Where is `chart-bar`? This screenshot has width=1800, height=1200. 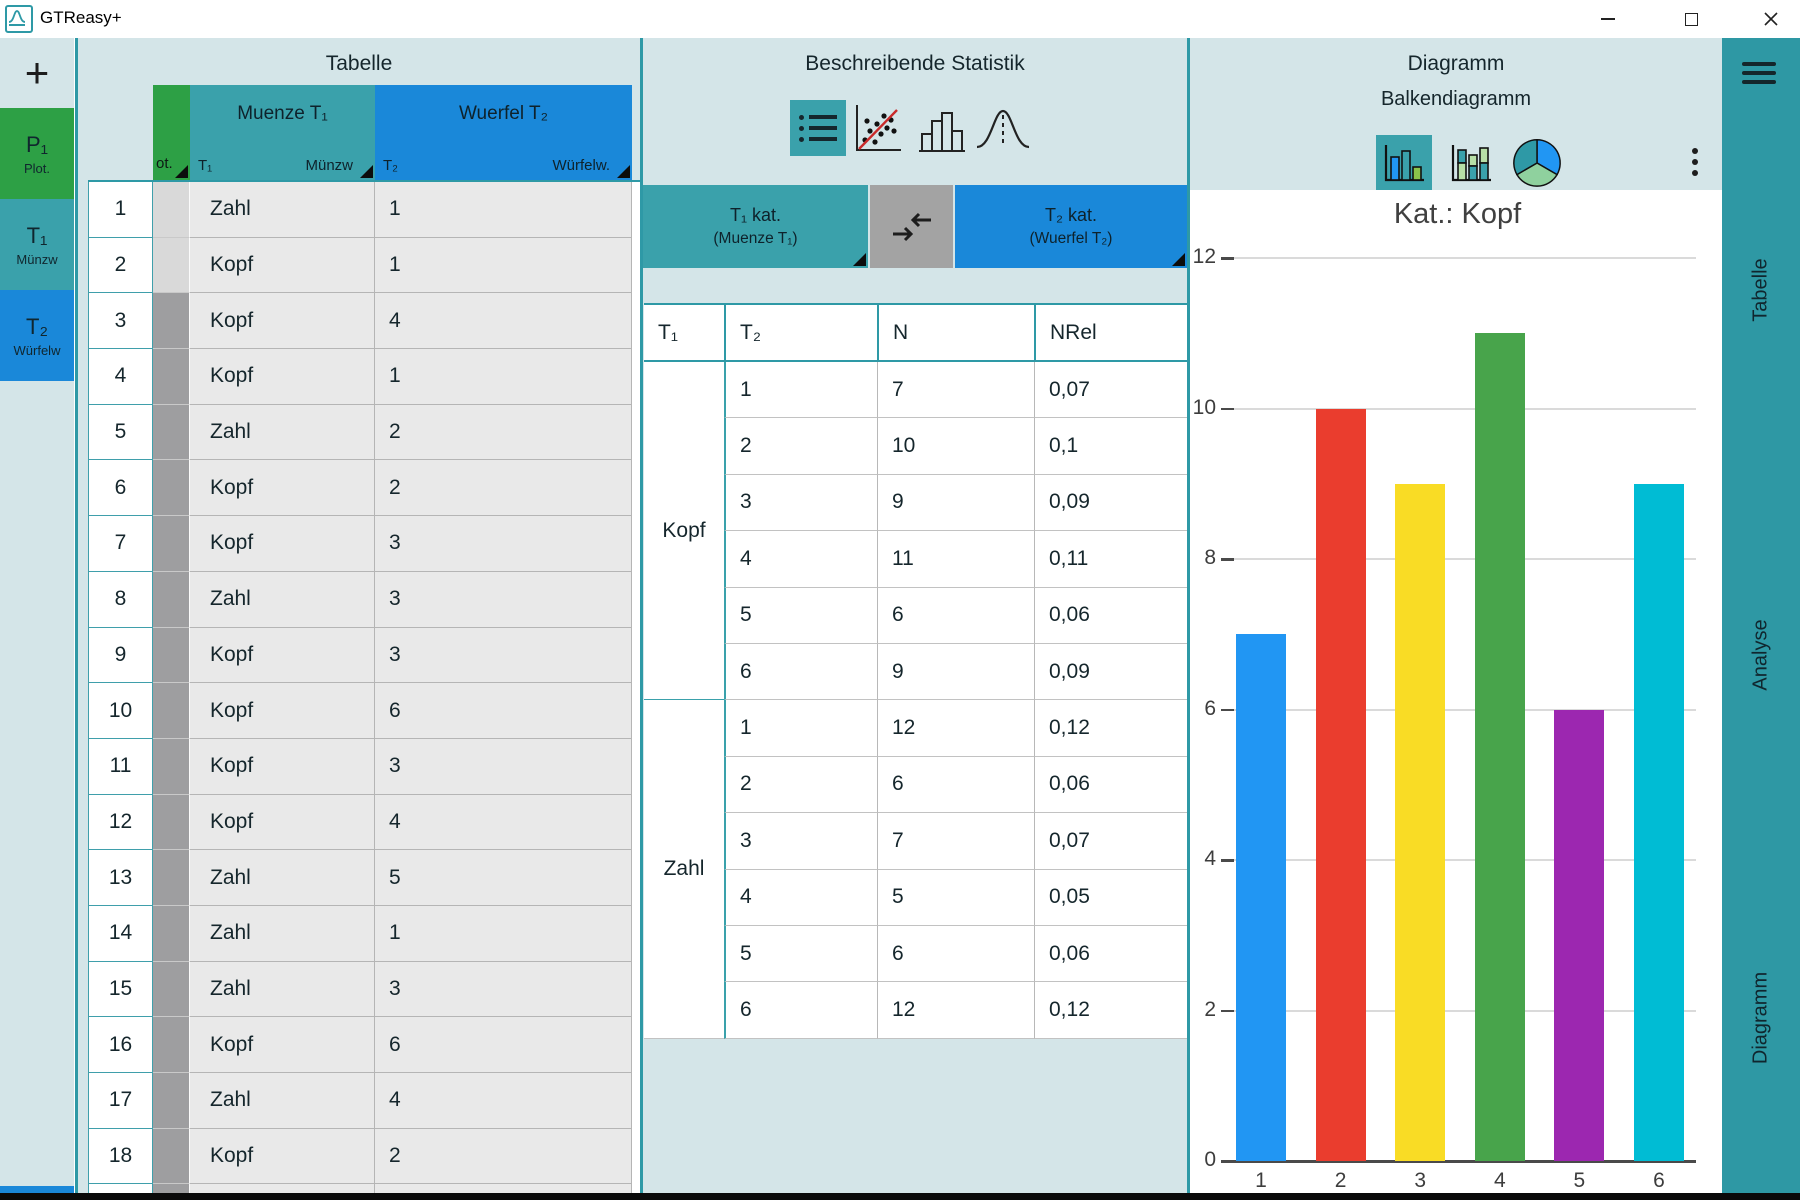
chart-bar is located at coordinates (1659, 822).